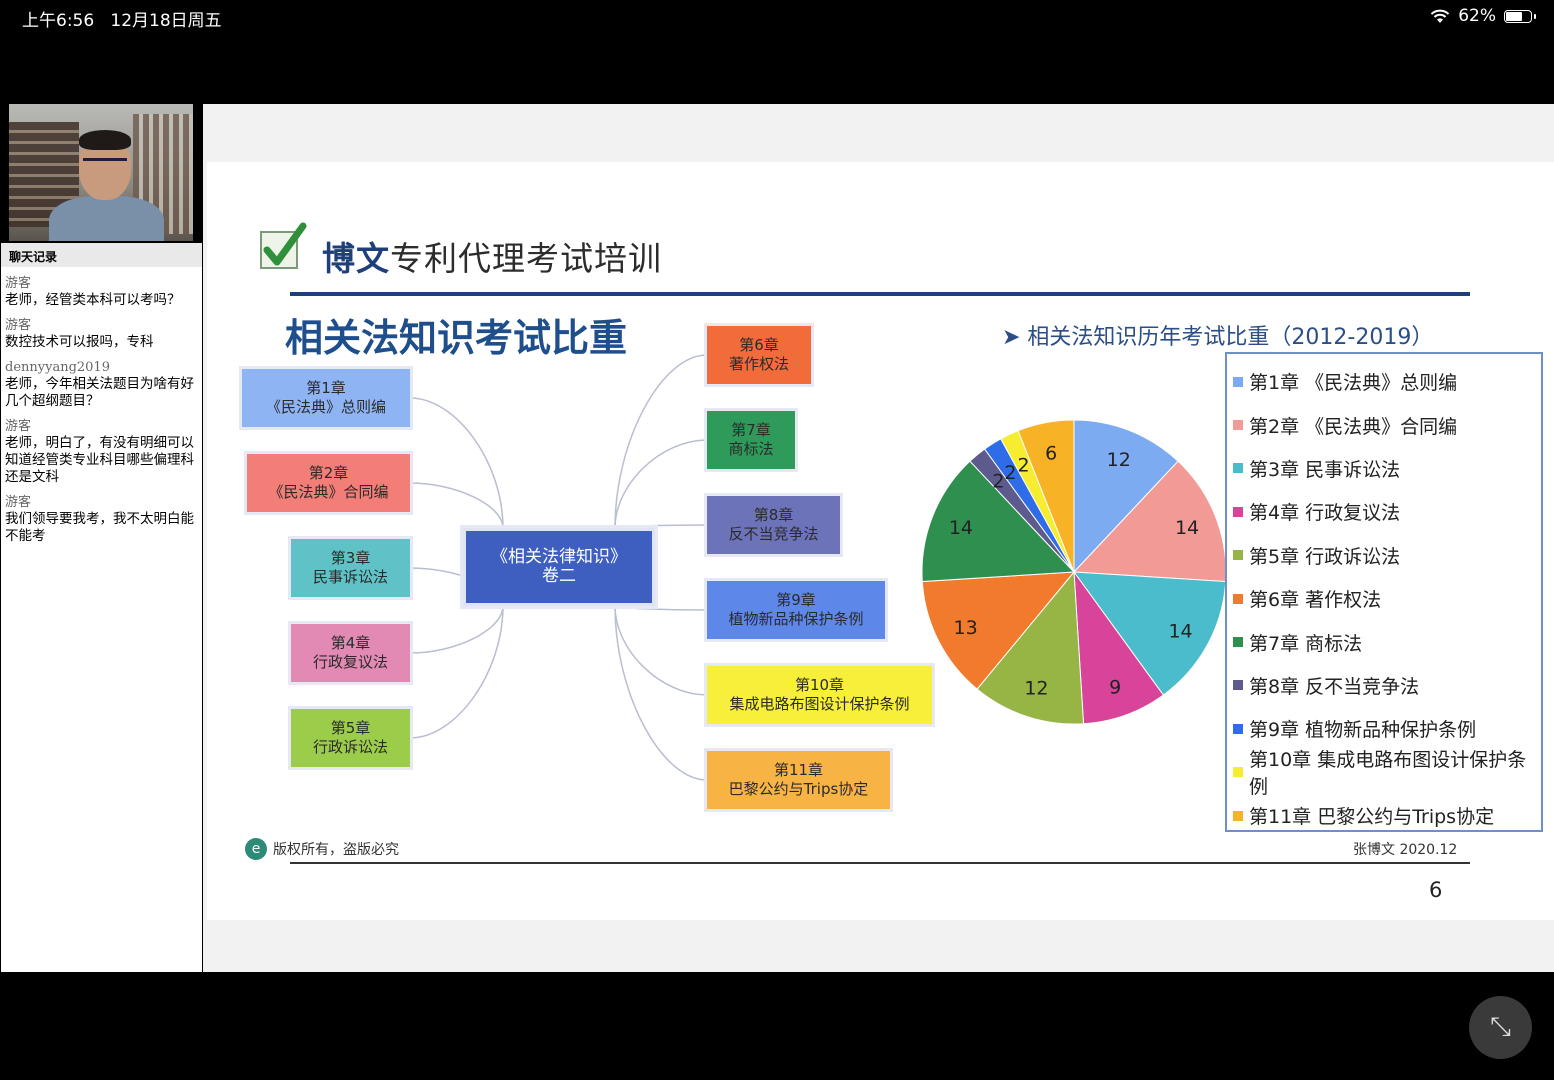 The height and width of the screenshot is (1080, 1554). I want to click on center-line2: 卷二, so click(559, 576).